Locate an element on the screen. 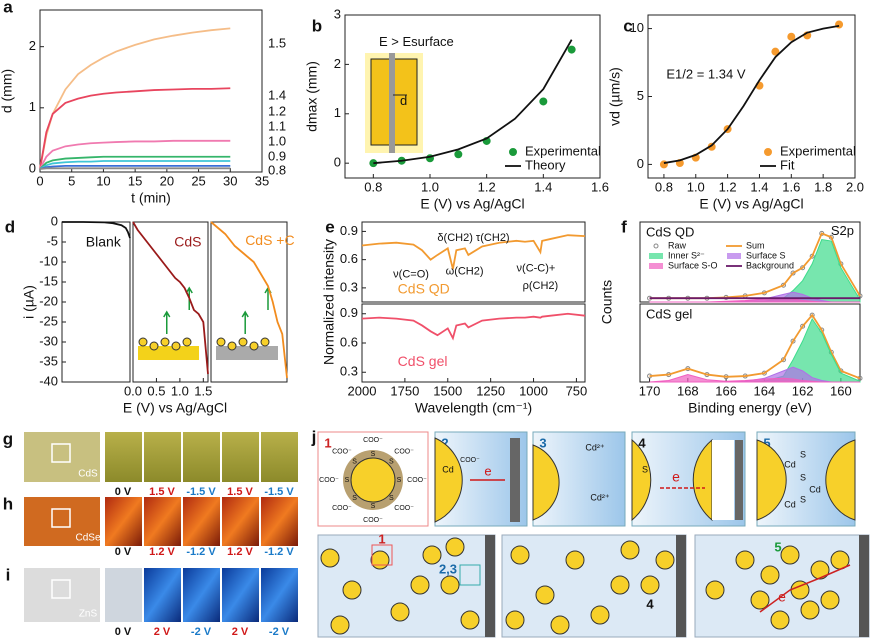 This screenshot has width=872, height=639. annotation: δ(CH2) τ(CH2) is located at coordinates (473, 238).